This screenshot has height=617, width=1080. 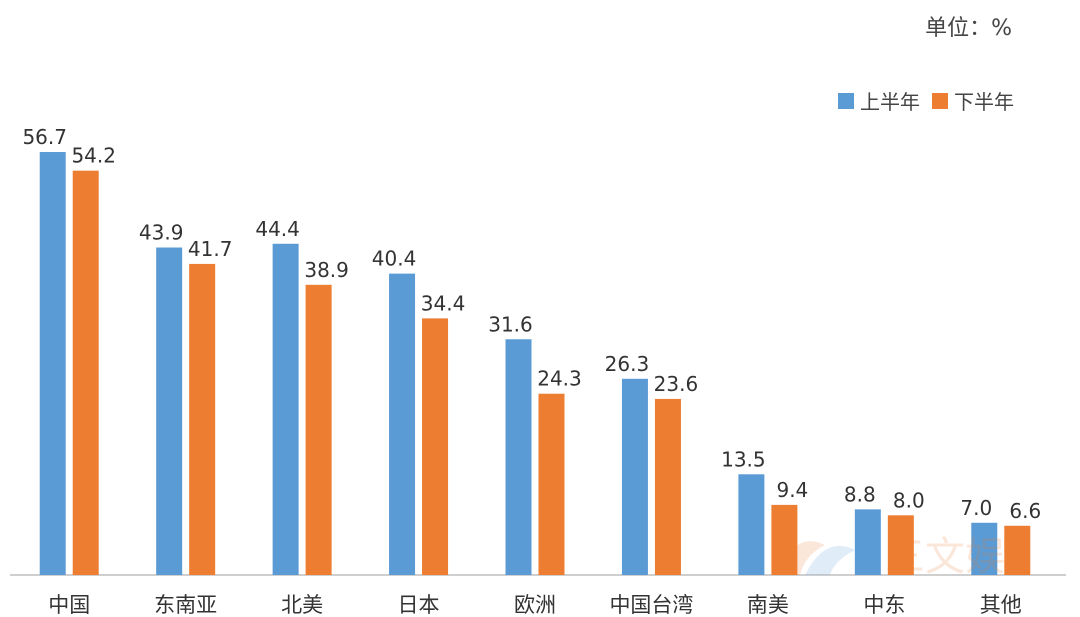 What do you see at coordinates (860, 494) in the screenshot?
I see `data-label-upper-7: 8.8` at bounding box center [860, 494].